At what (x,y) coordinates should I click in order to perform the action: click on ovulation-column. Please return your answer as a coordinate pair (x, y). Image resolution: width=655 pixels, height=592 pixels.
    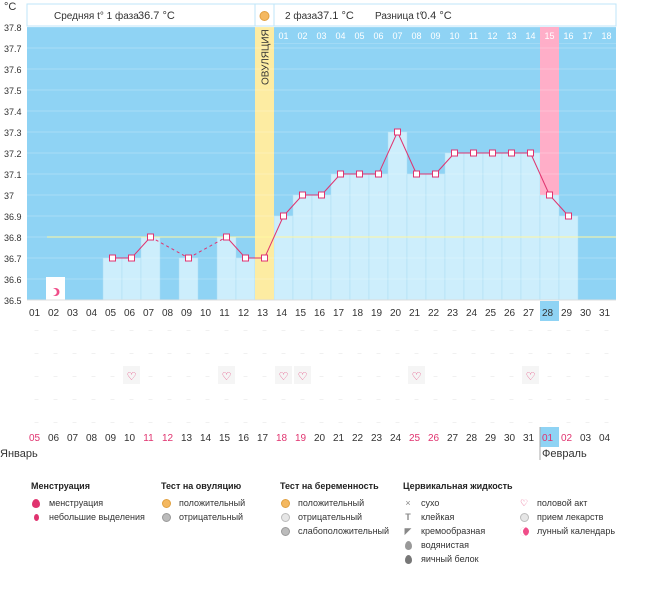
    Looking at the image, I should click on (264, 163).